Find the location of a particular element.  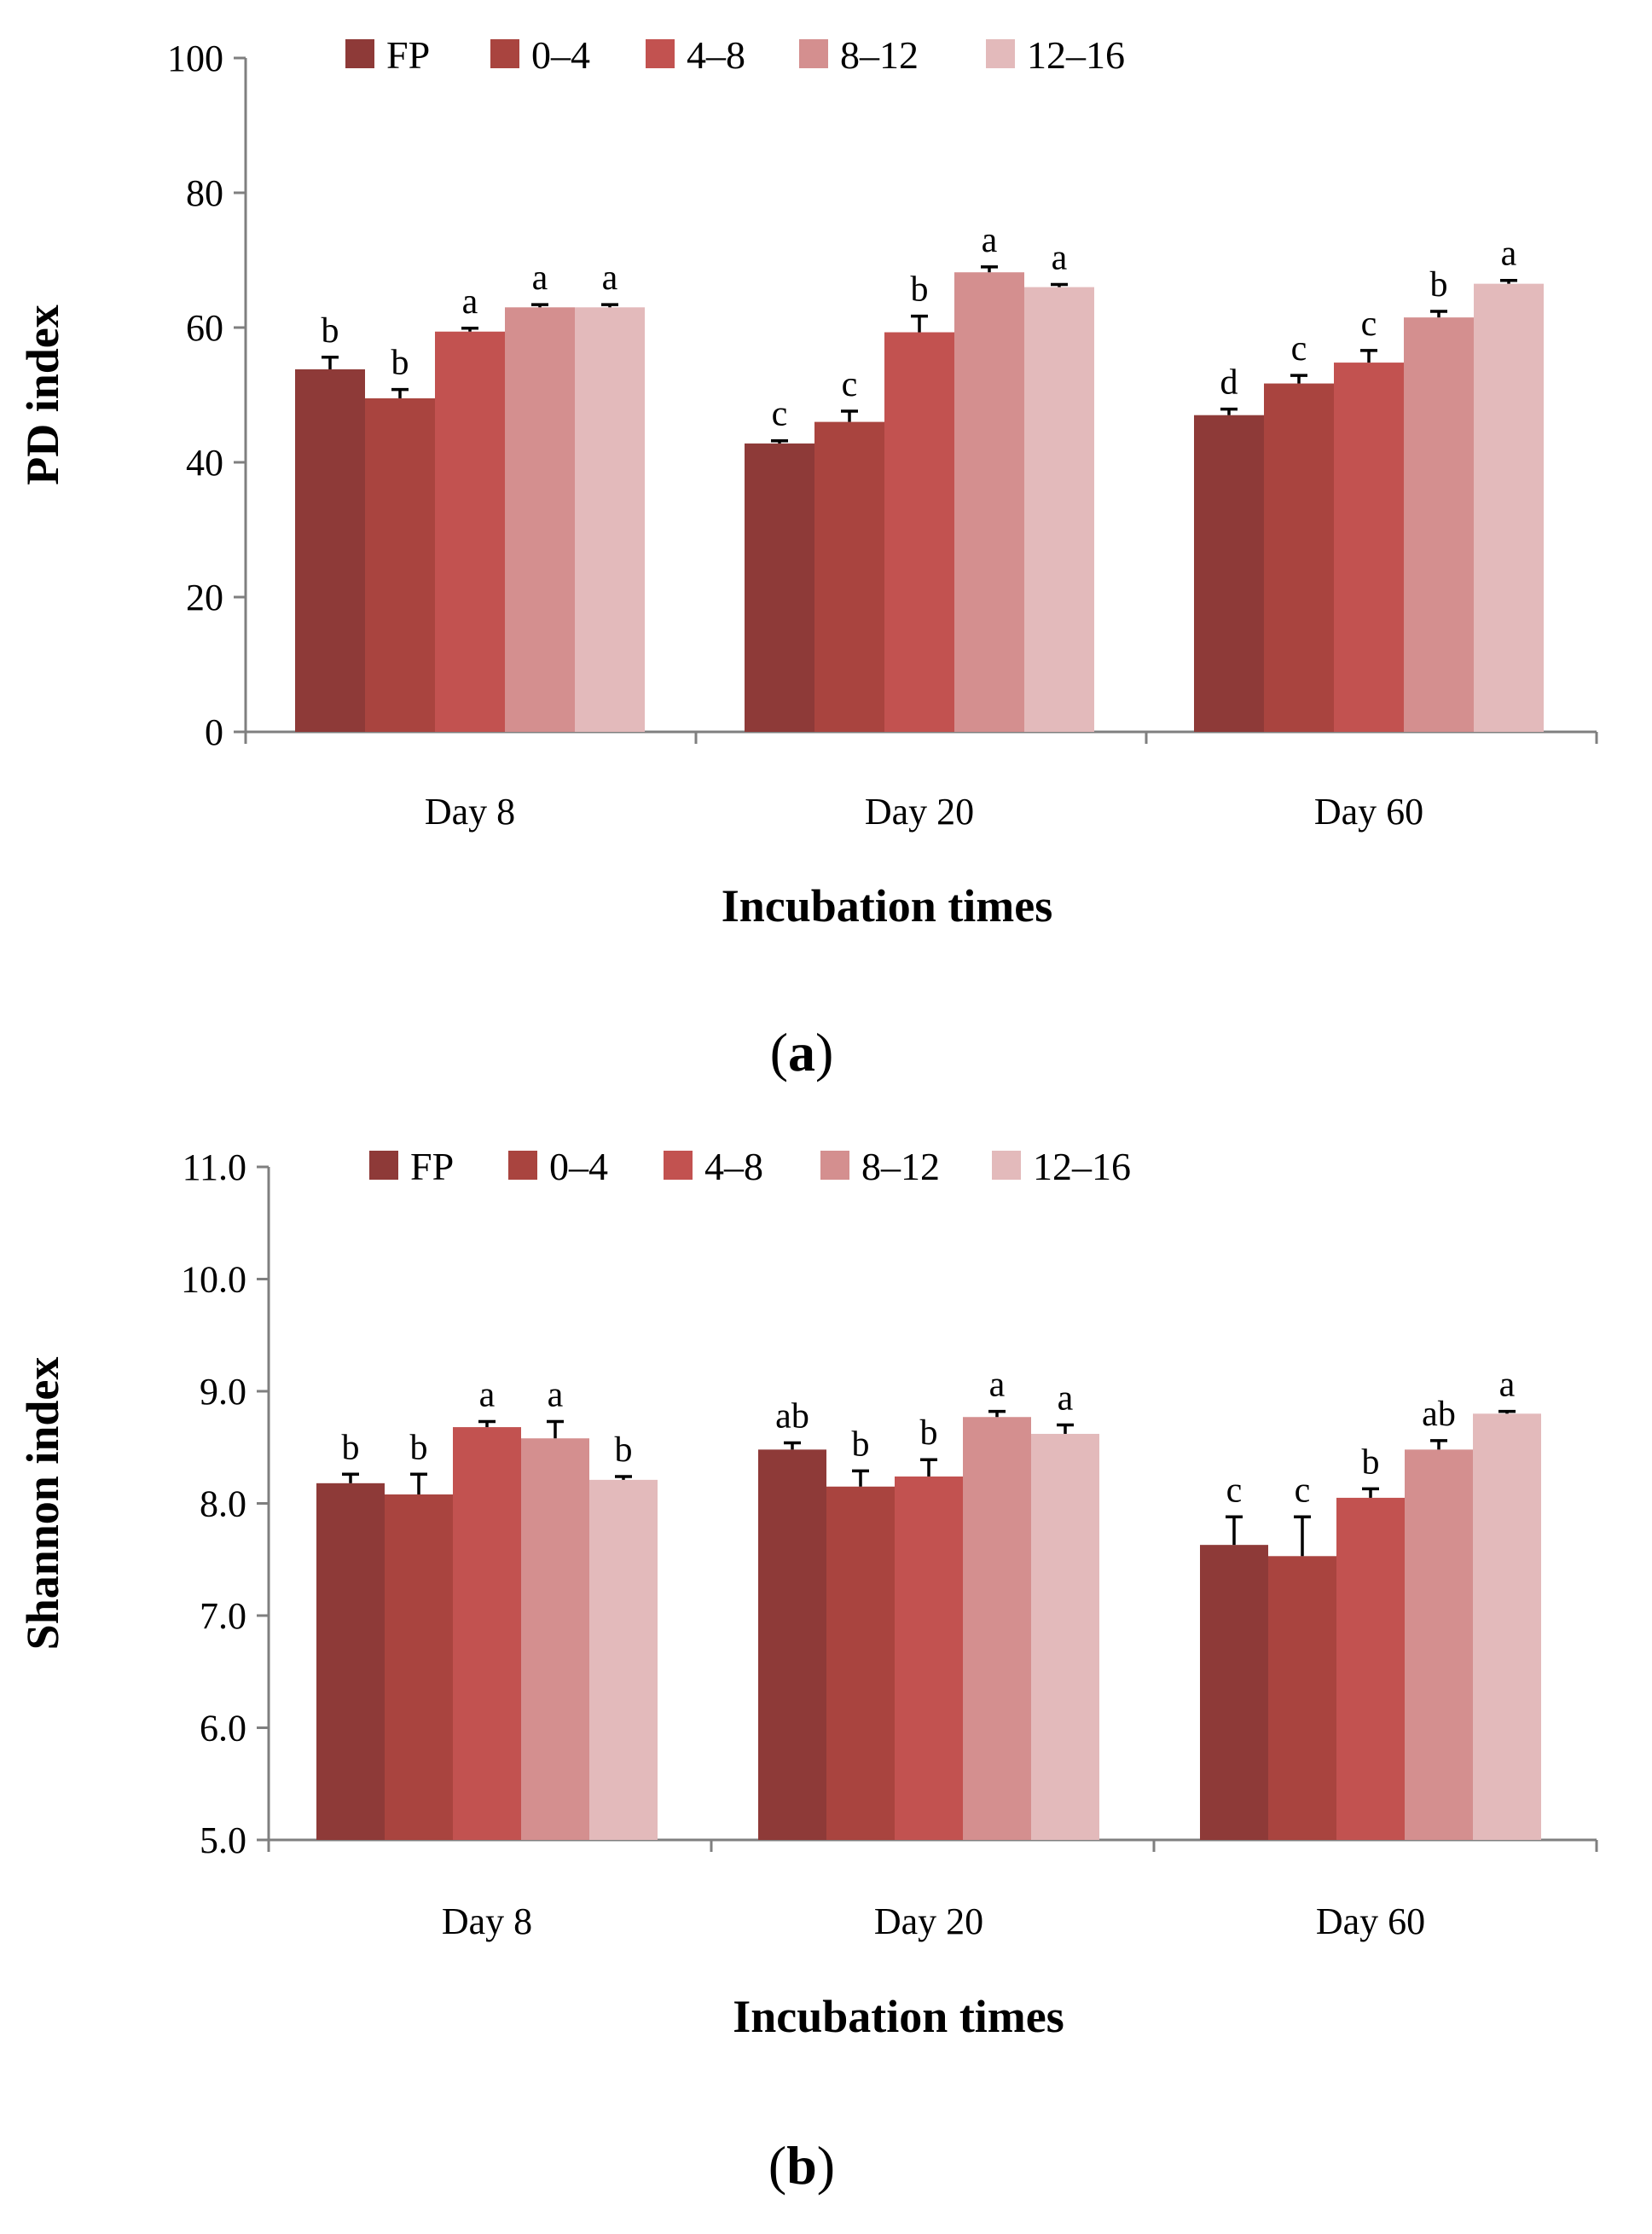

y-tick-label: 9.0 is located at coordinates (223, 1392).